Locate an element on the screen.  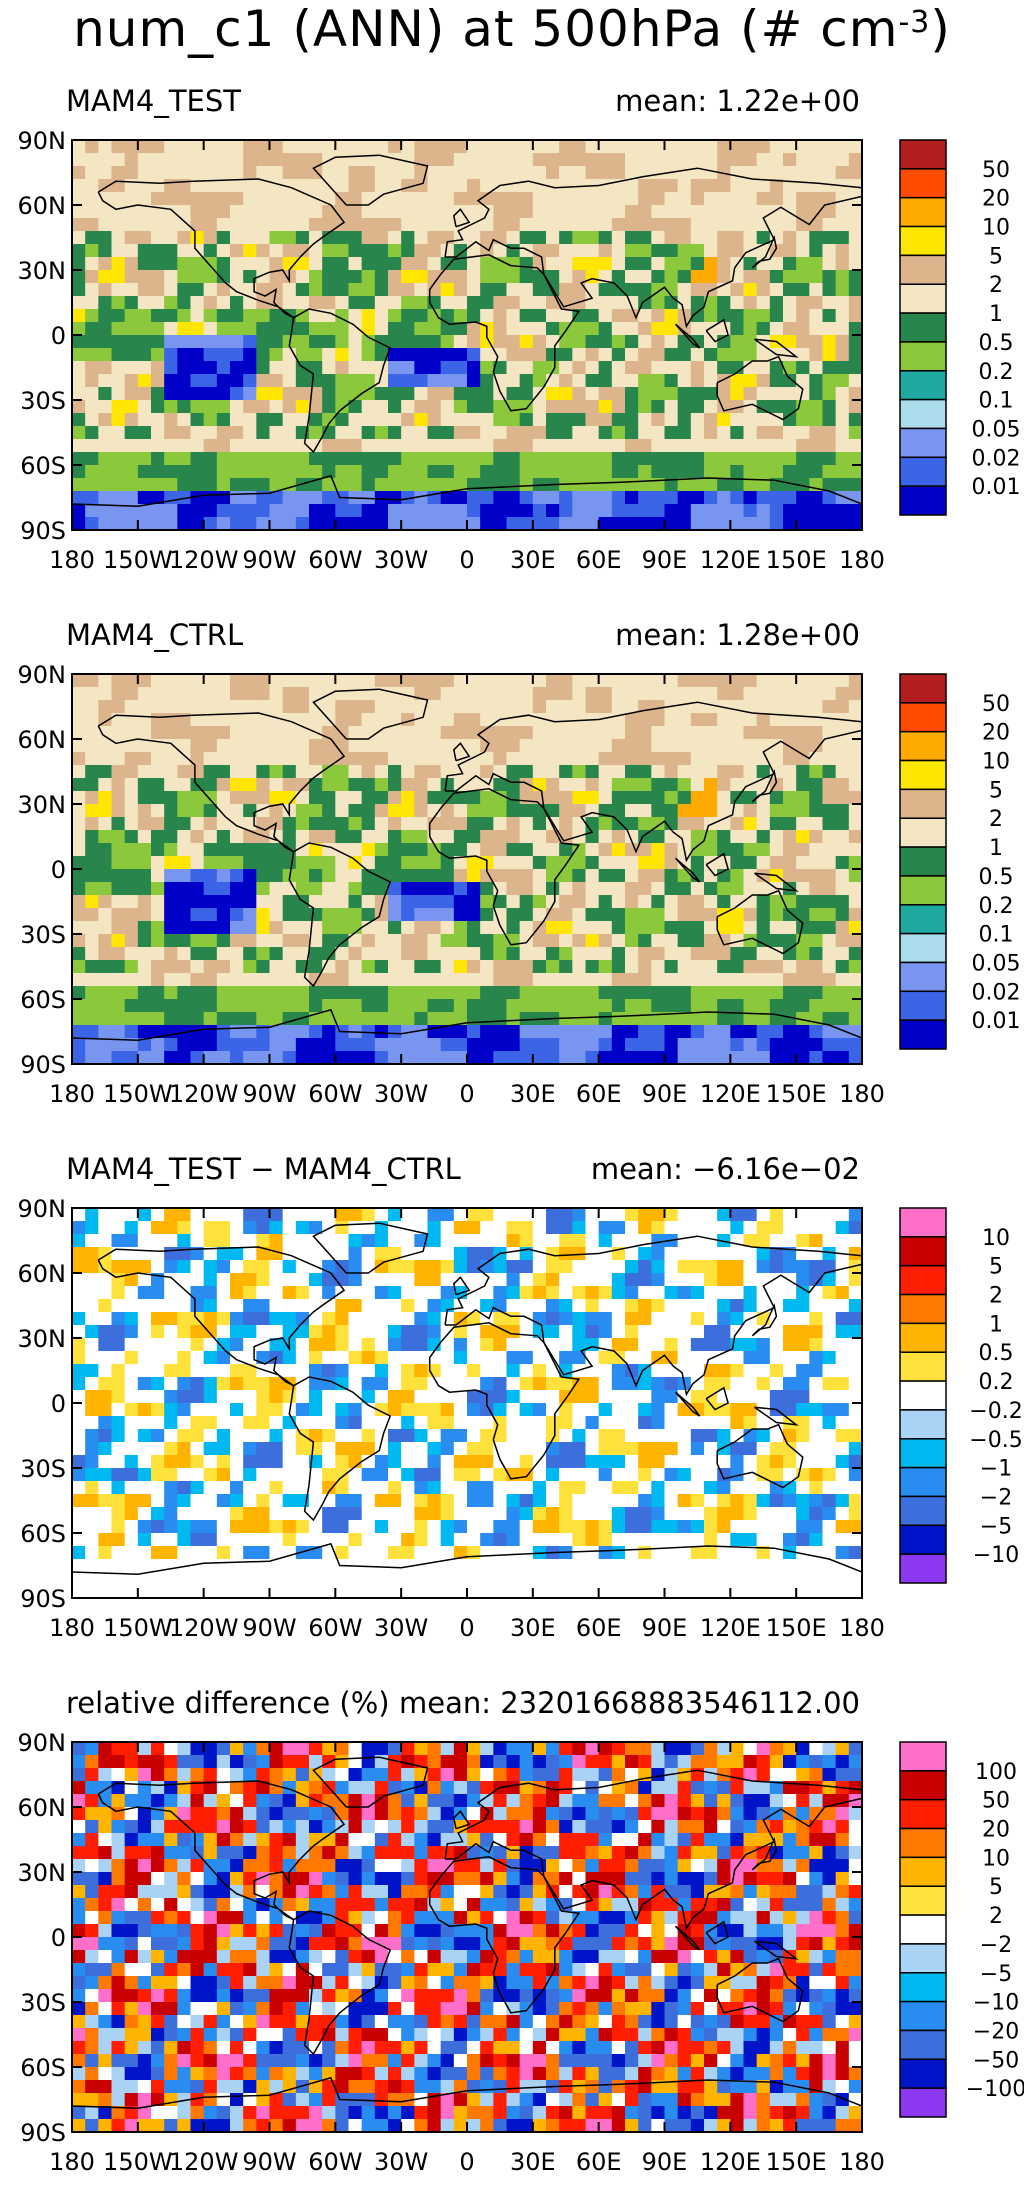
lat-tick-label: 0 is located at coordinates (58, 336).